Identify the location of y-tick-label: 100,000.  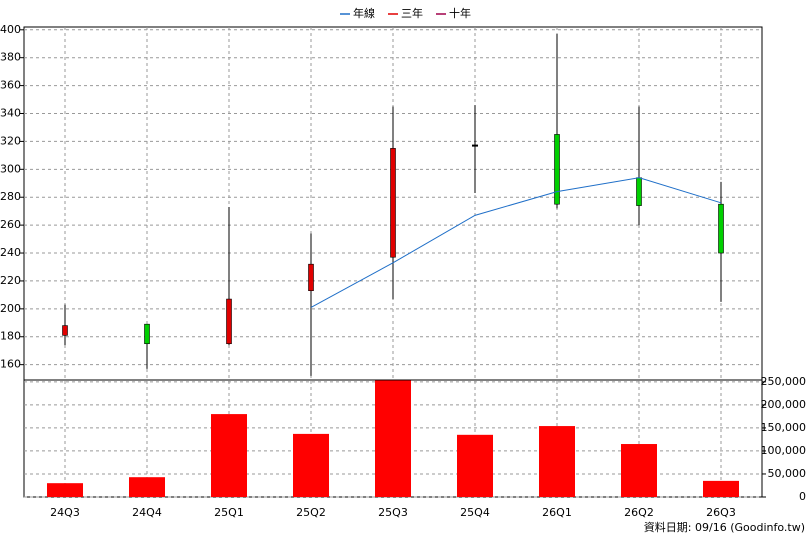
(784, 450).